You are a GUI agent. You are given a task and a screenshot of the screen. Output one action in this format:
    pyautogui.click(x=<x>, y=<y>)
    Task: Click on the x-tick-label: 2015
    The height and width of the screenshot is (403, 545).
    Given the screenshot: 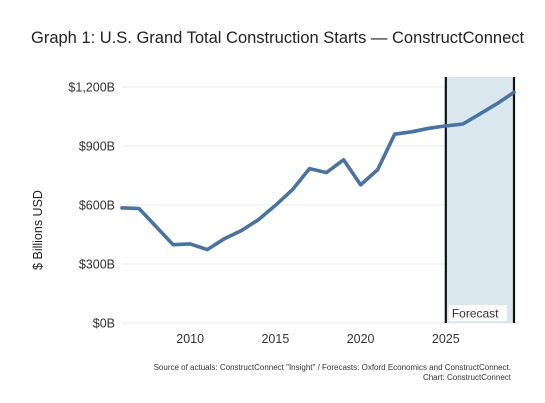 What is the action you would take?
    pyautogui.click(x=275, y=339)
    